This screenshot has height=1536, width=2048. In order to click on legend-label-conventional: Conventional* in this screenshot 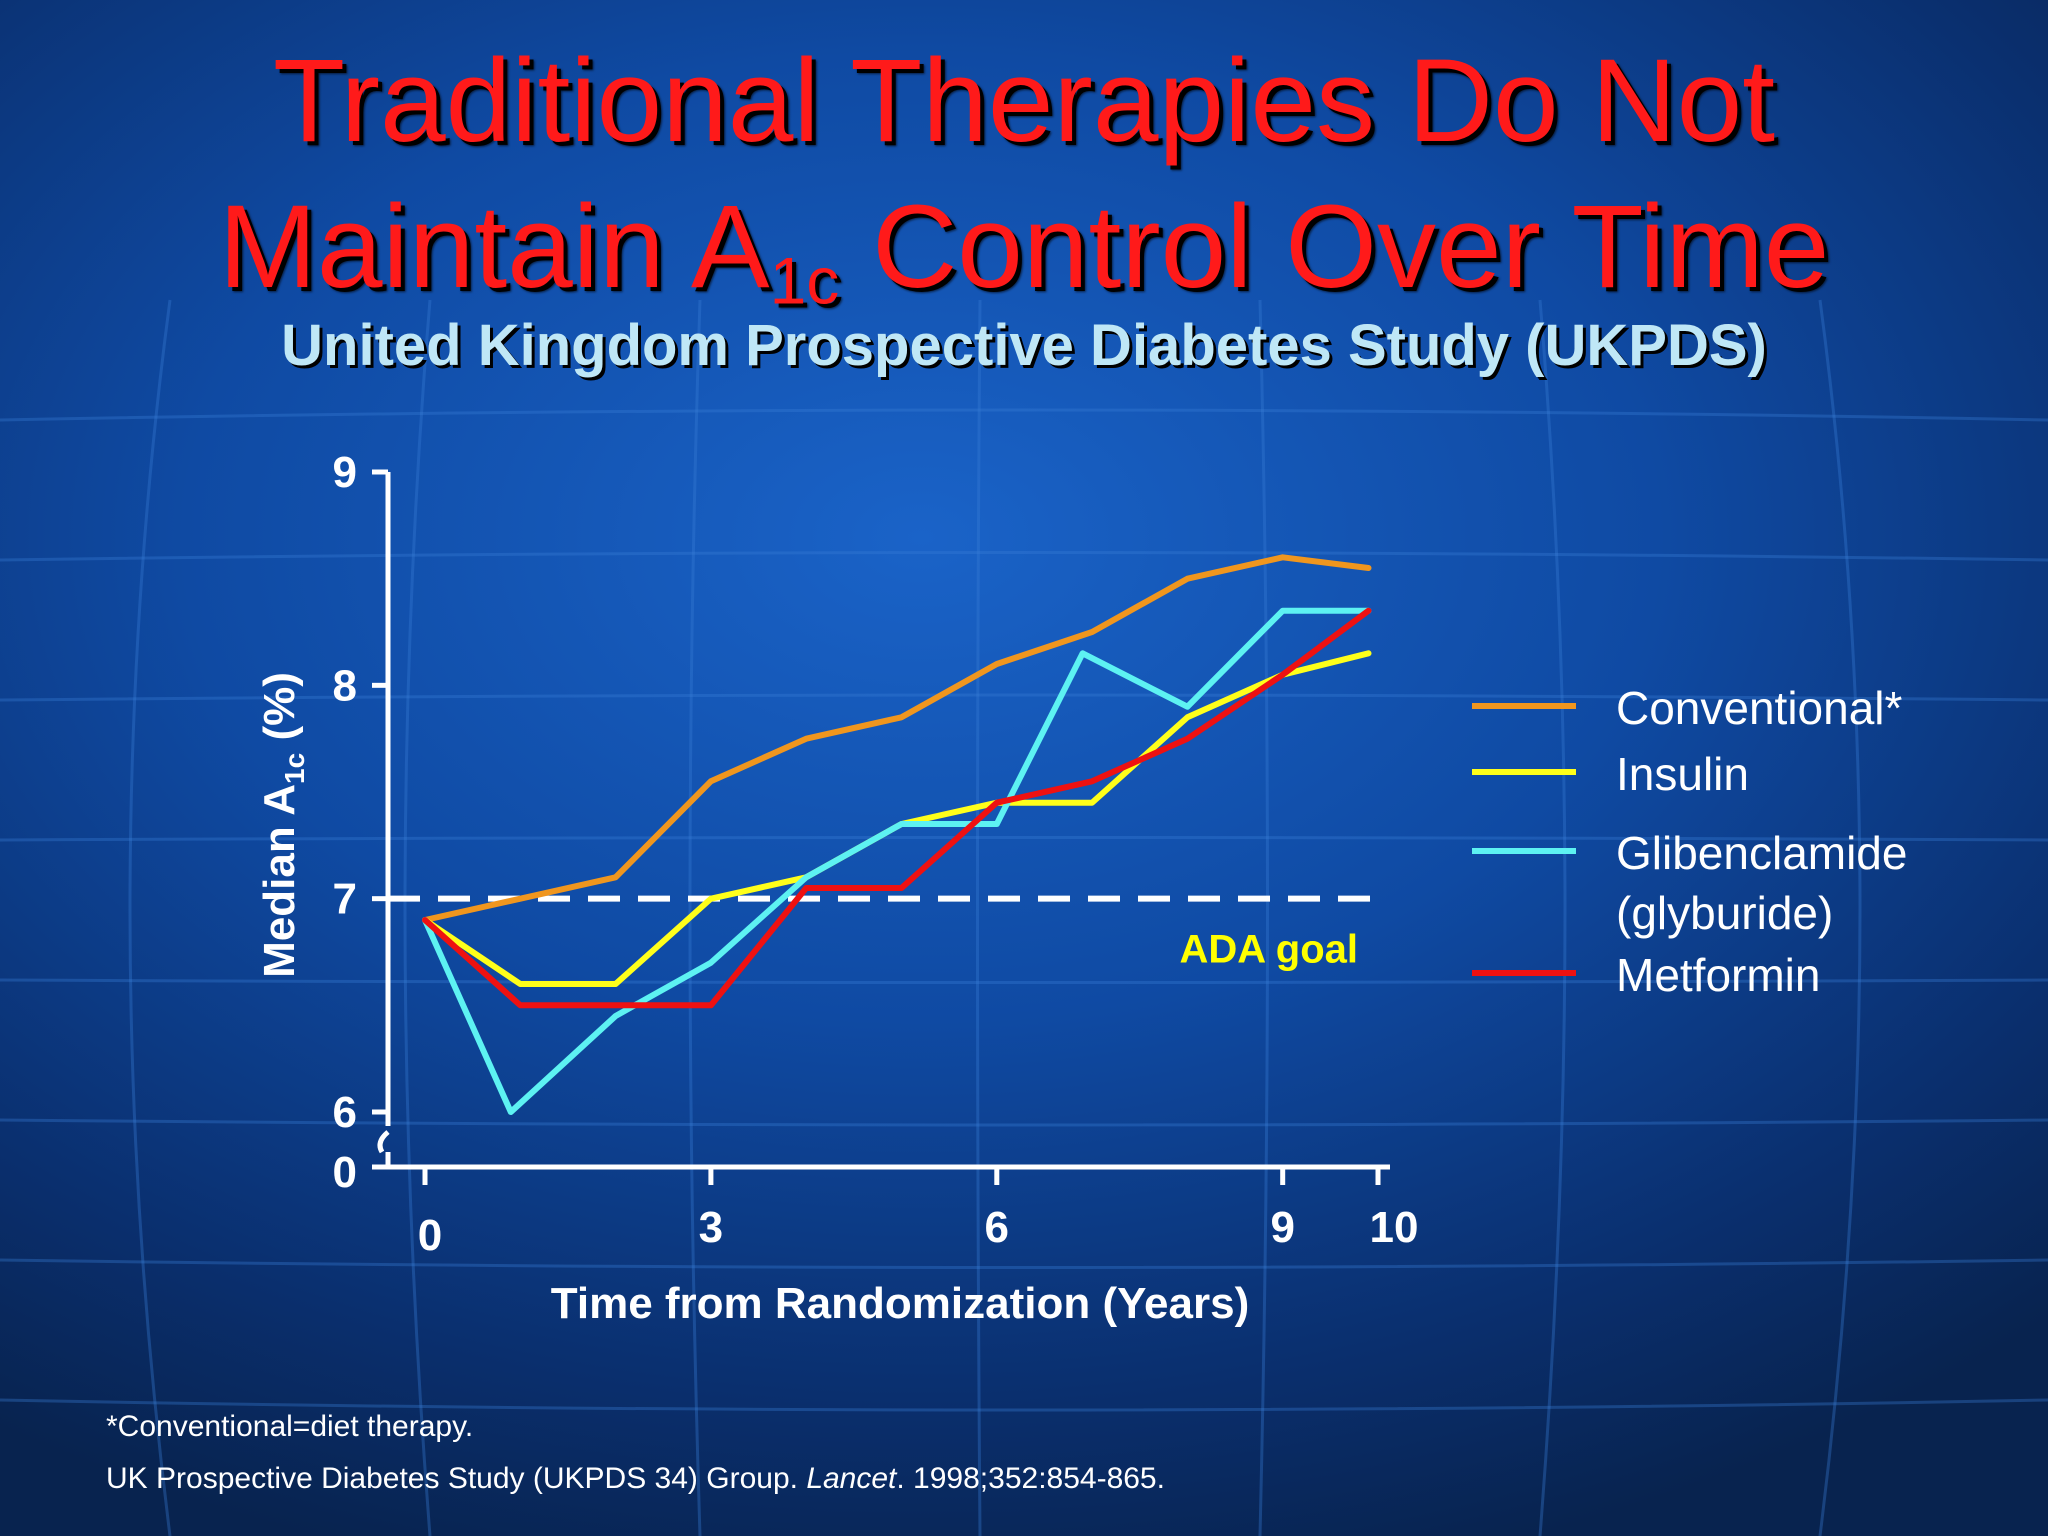, I will do `click(1759, 708)`.